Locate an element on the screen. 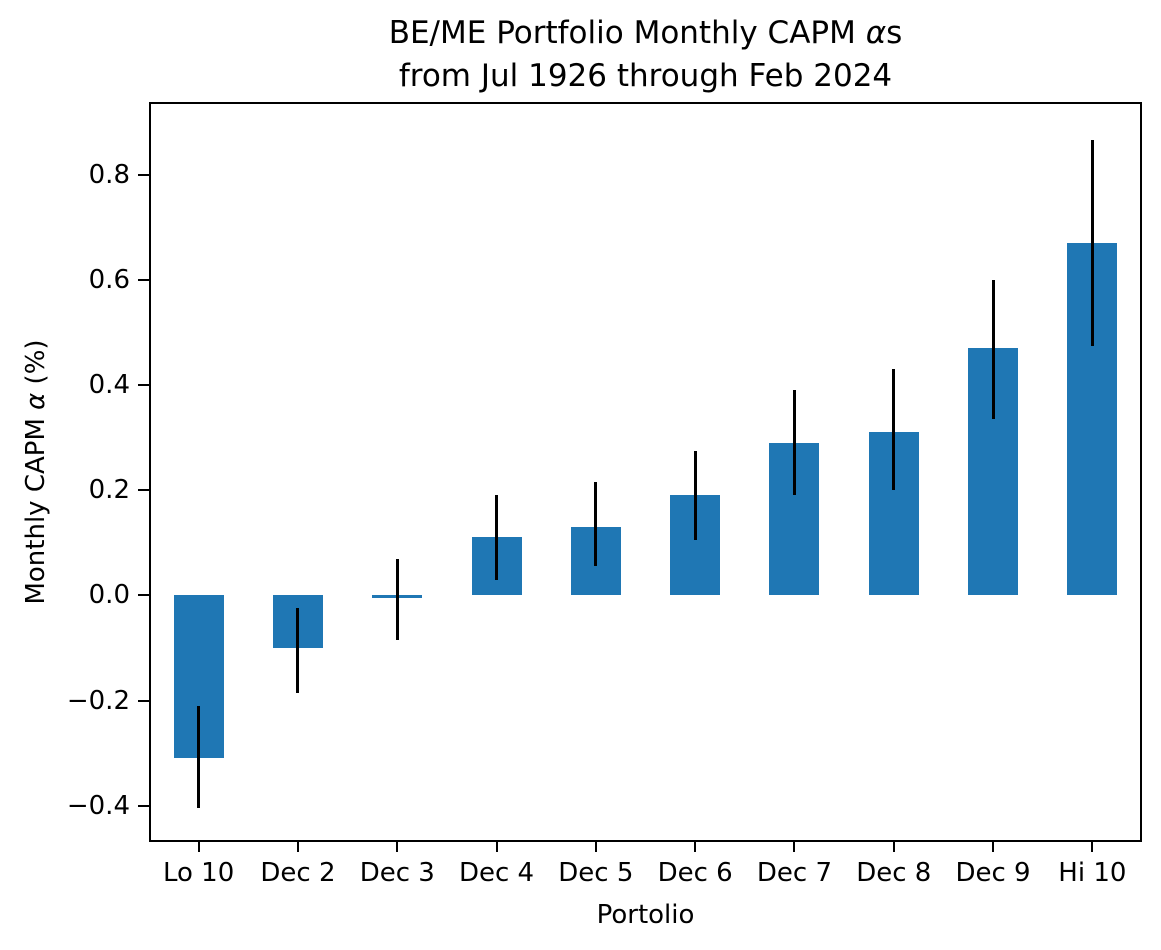 The height and width of the screenshot is (950, 1161). x-tick-label: Dec 6 is located at coordinates (695, 873).